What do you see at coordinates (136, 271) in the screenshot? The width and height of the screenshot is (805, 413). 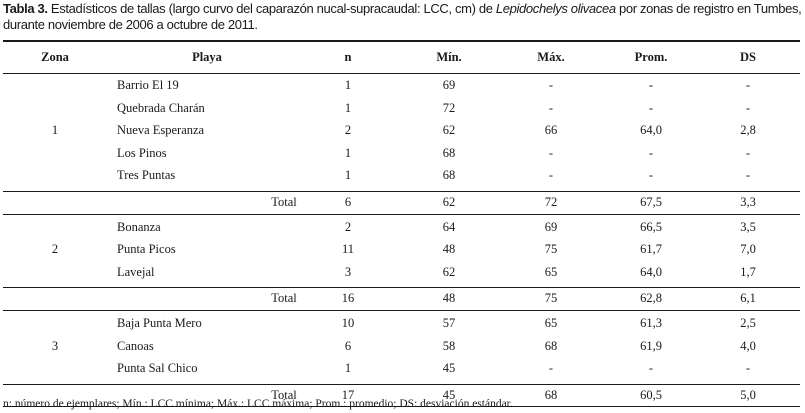 I see `playa-cell: Lavejal` at bounding box center [136, 271].